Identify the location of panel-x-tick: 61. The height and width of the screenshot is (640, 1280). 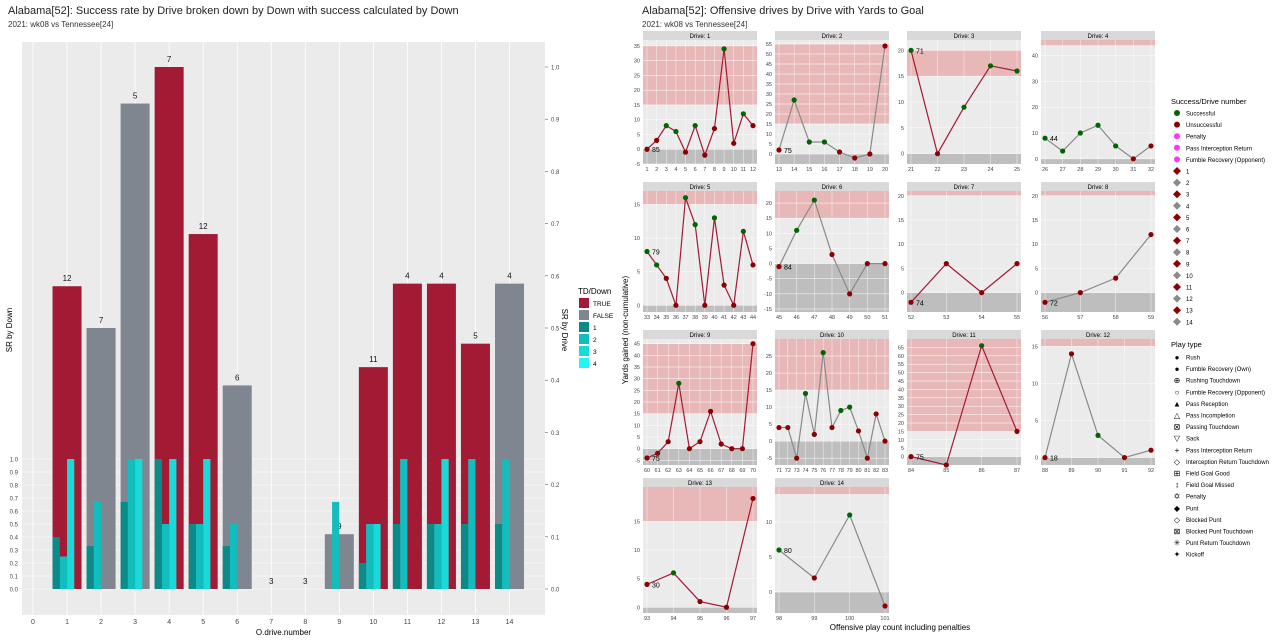
(658, 471).